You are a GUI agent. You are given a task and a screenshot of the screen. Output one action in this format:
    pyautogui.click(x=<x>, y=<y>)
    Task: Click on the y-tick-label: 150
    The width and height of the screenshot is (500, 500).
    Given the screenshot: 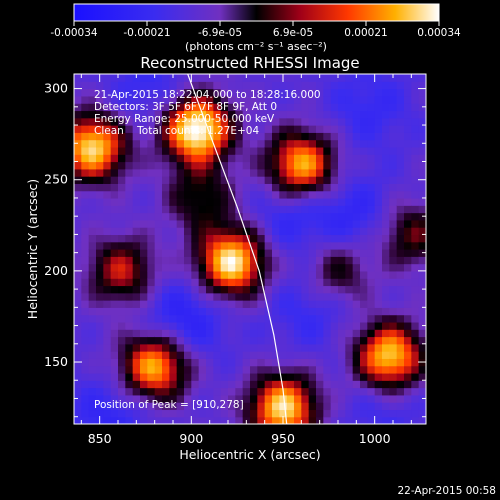 What is the action you would take?
    pyautogui.click(x=56, y=361)
    